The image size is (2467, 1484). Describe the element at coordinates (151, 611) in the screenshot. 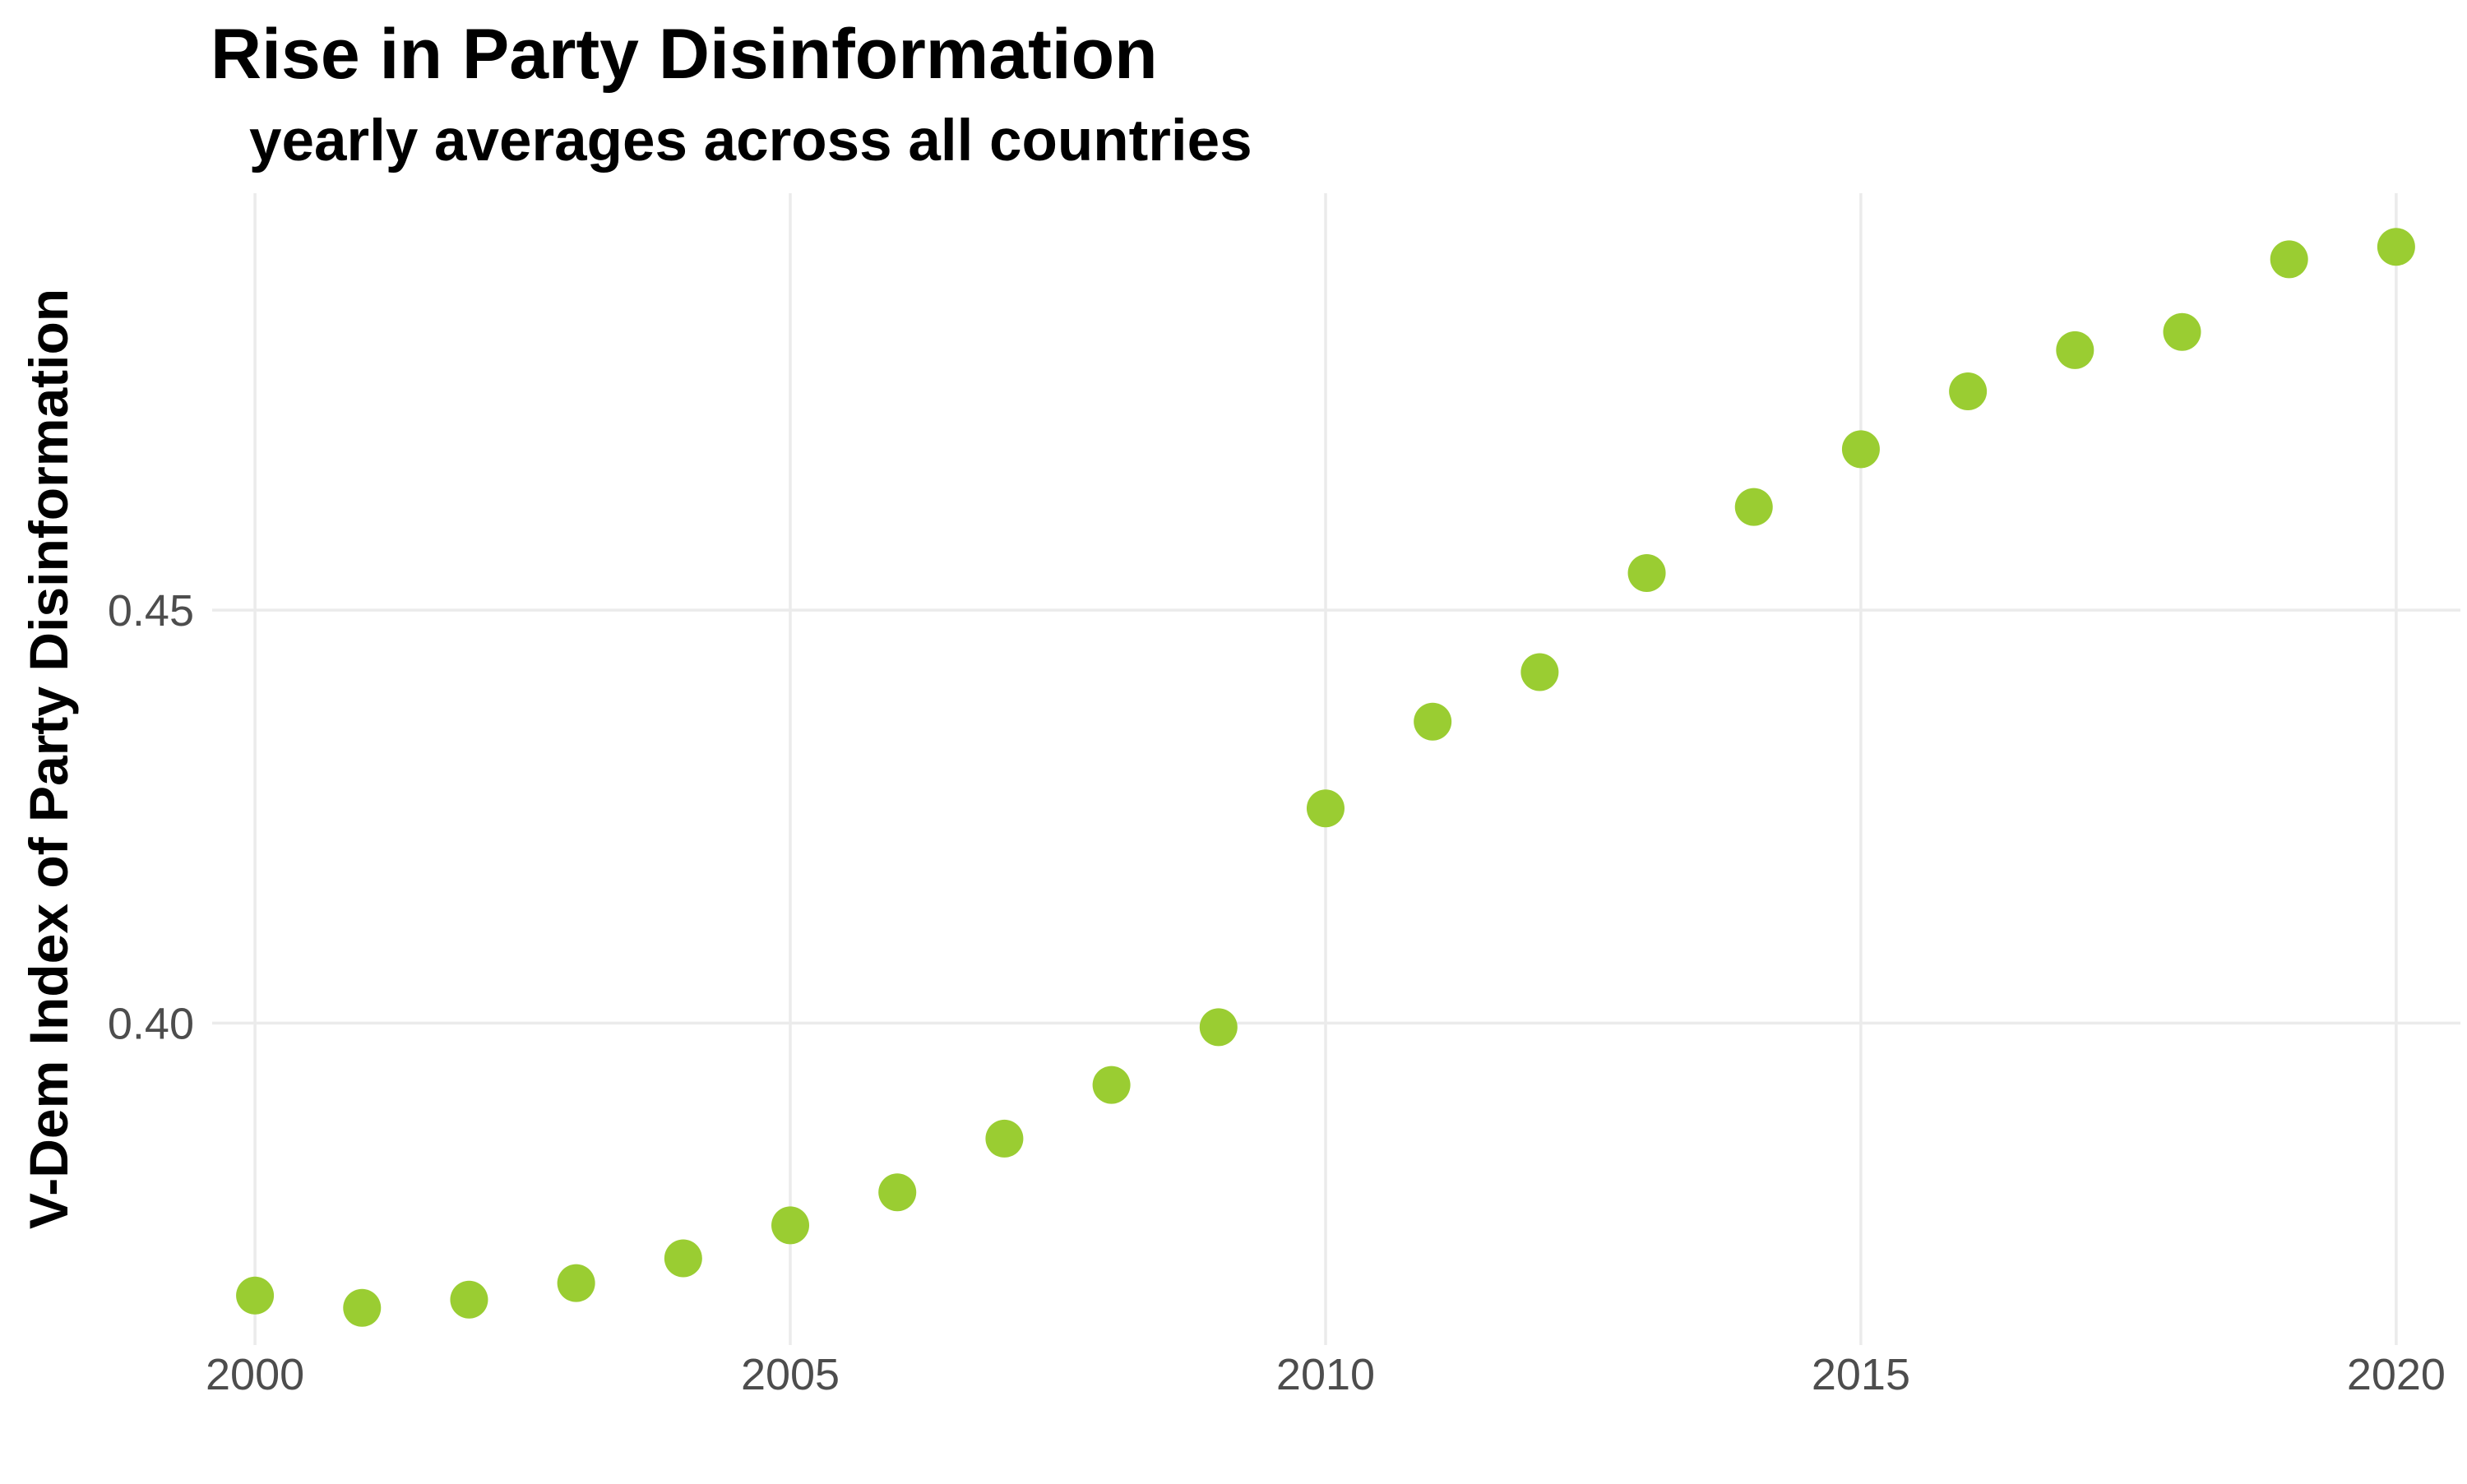

I see `y-tick-label: 0.45` at that location.